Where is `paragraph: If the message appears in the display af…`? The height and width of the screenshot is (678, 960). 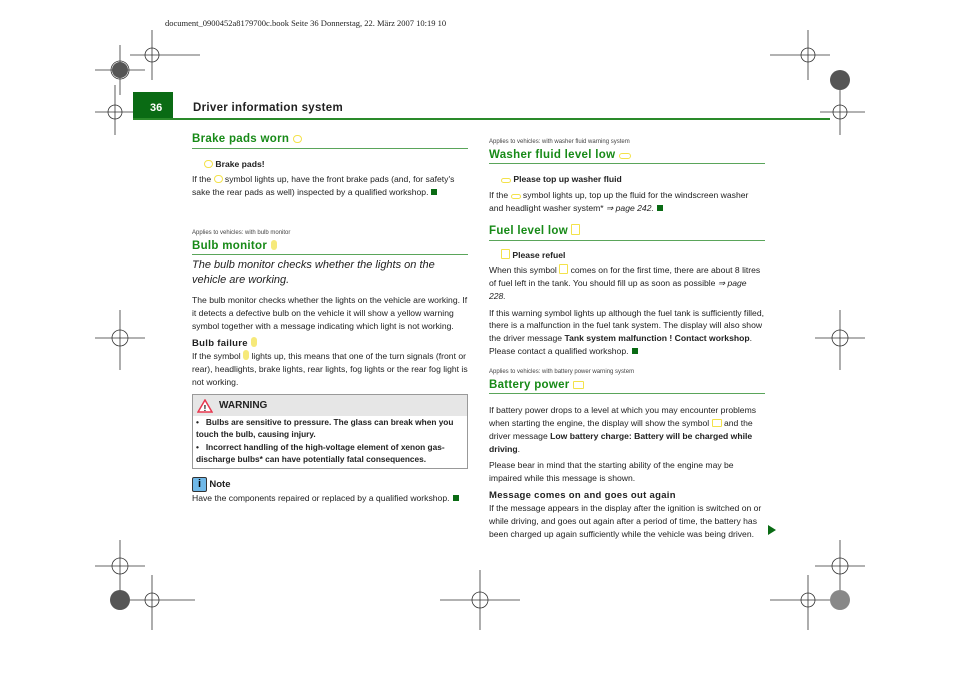
paragraph: If the message appears in the display af… is located at coordinates (625, 521).